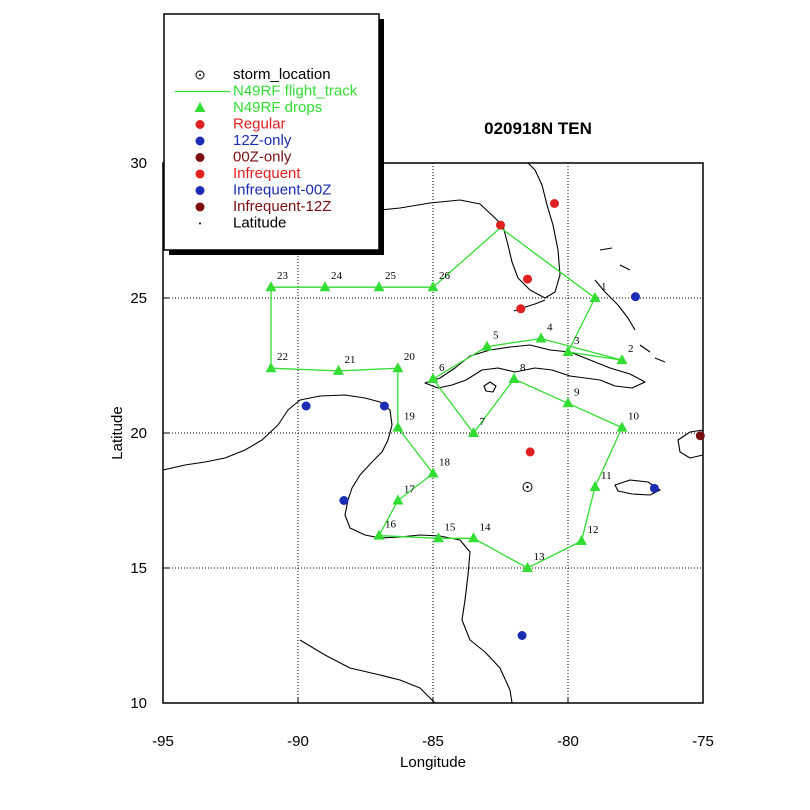 Image resolution: width=810 pixels, height=810 pixels. I want to click on drop-label: 13, so click(540, 557).